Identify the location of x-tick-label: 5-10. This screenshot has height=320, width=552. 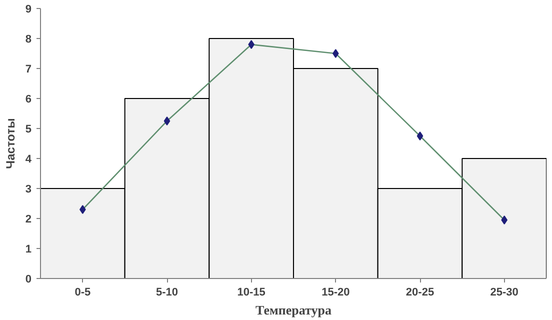
(167, 292).